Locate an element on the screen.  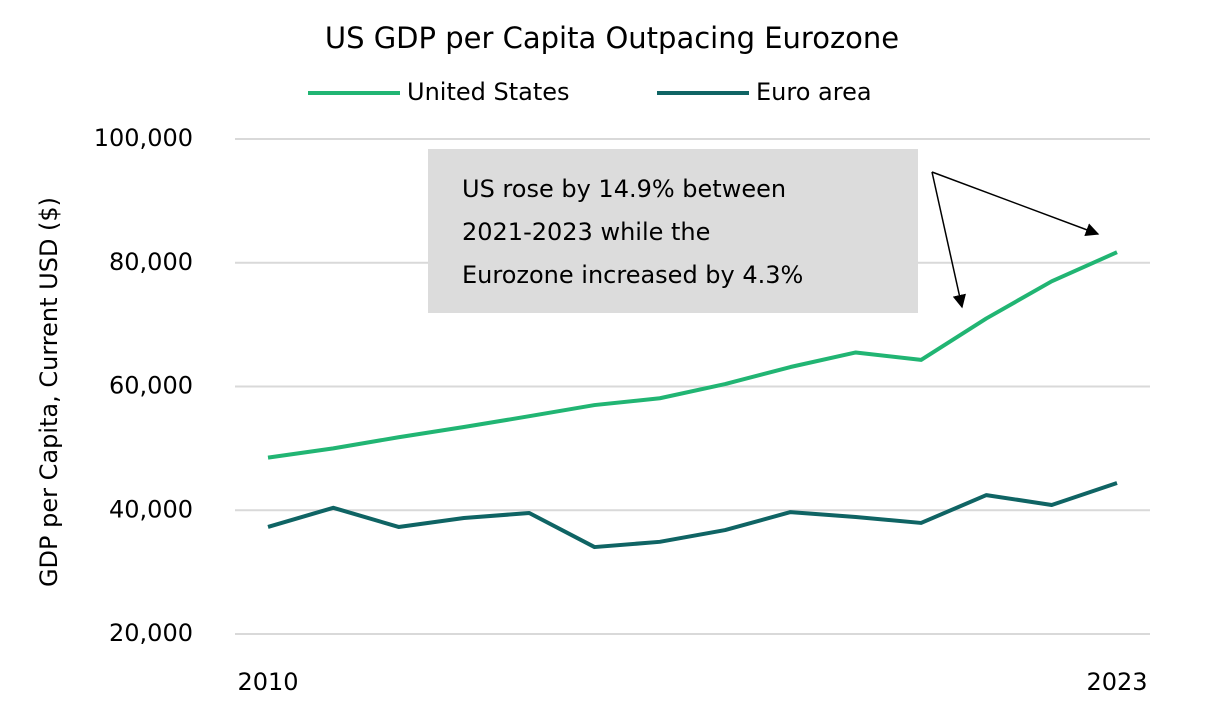
annotation-text: Eurozone increased by 4.3% is located at coordinates (632, 275).